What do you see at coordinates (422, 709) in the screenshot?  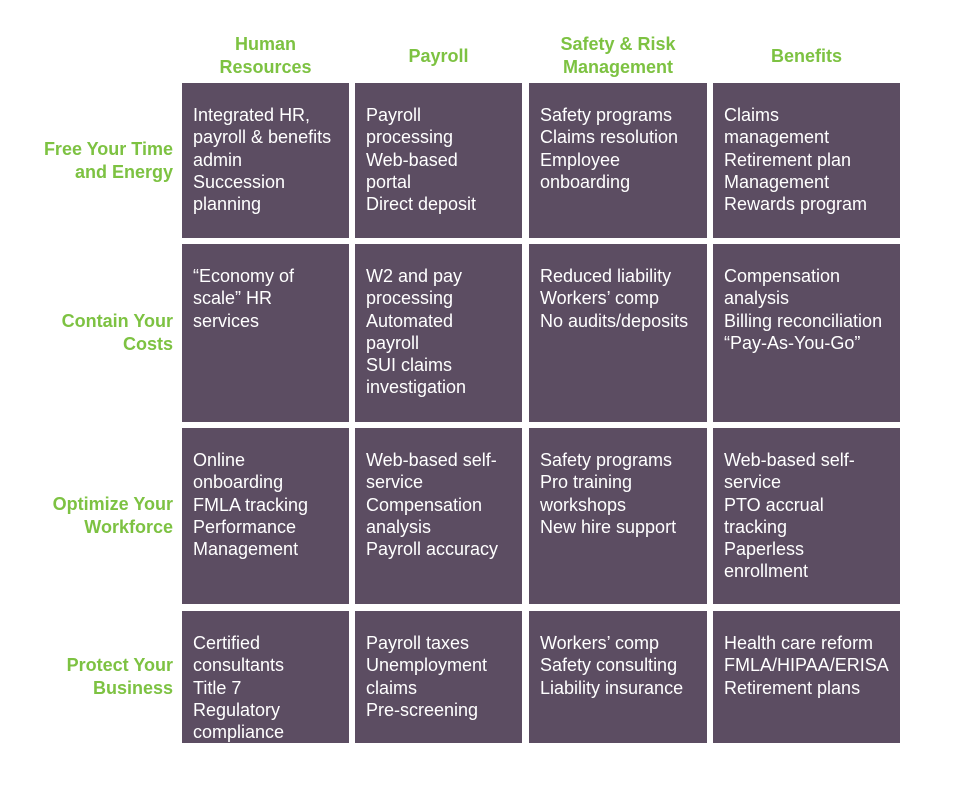 I see `cell-item: Pre-screening` at bounding box center [422, 709].